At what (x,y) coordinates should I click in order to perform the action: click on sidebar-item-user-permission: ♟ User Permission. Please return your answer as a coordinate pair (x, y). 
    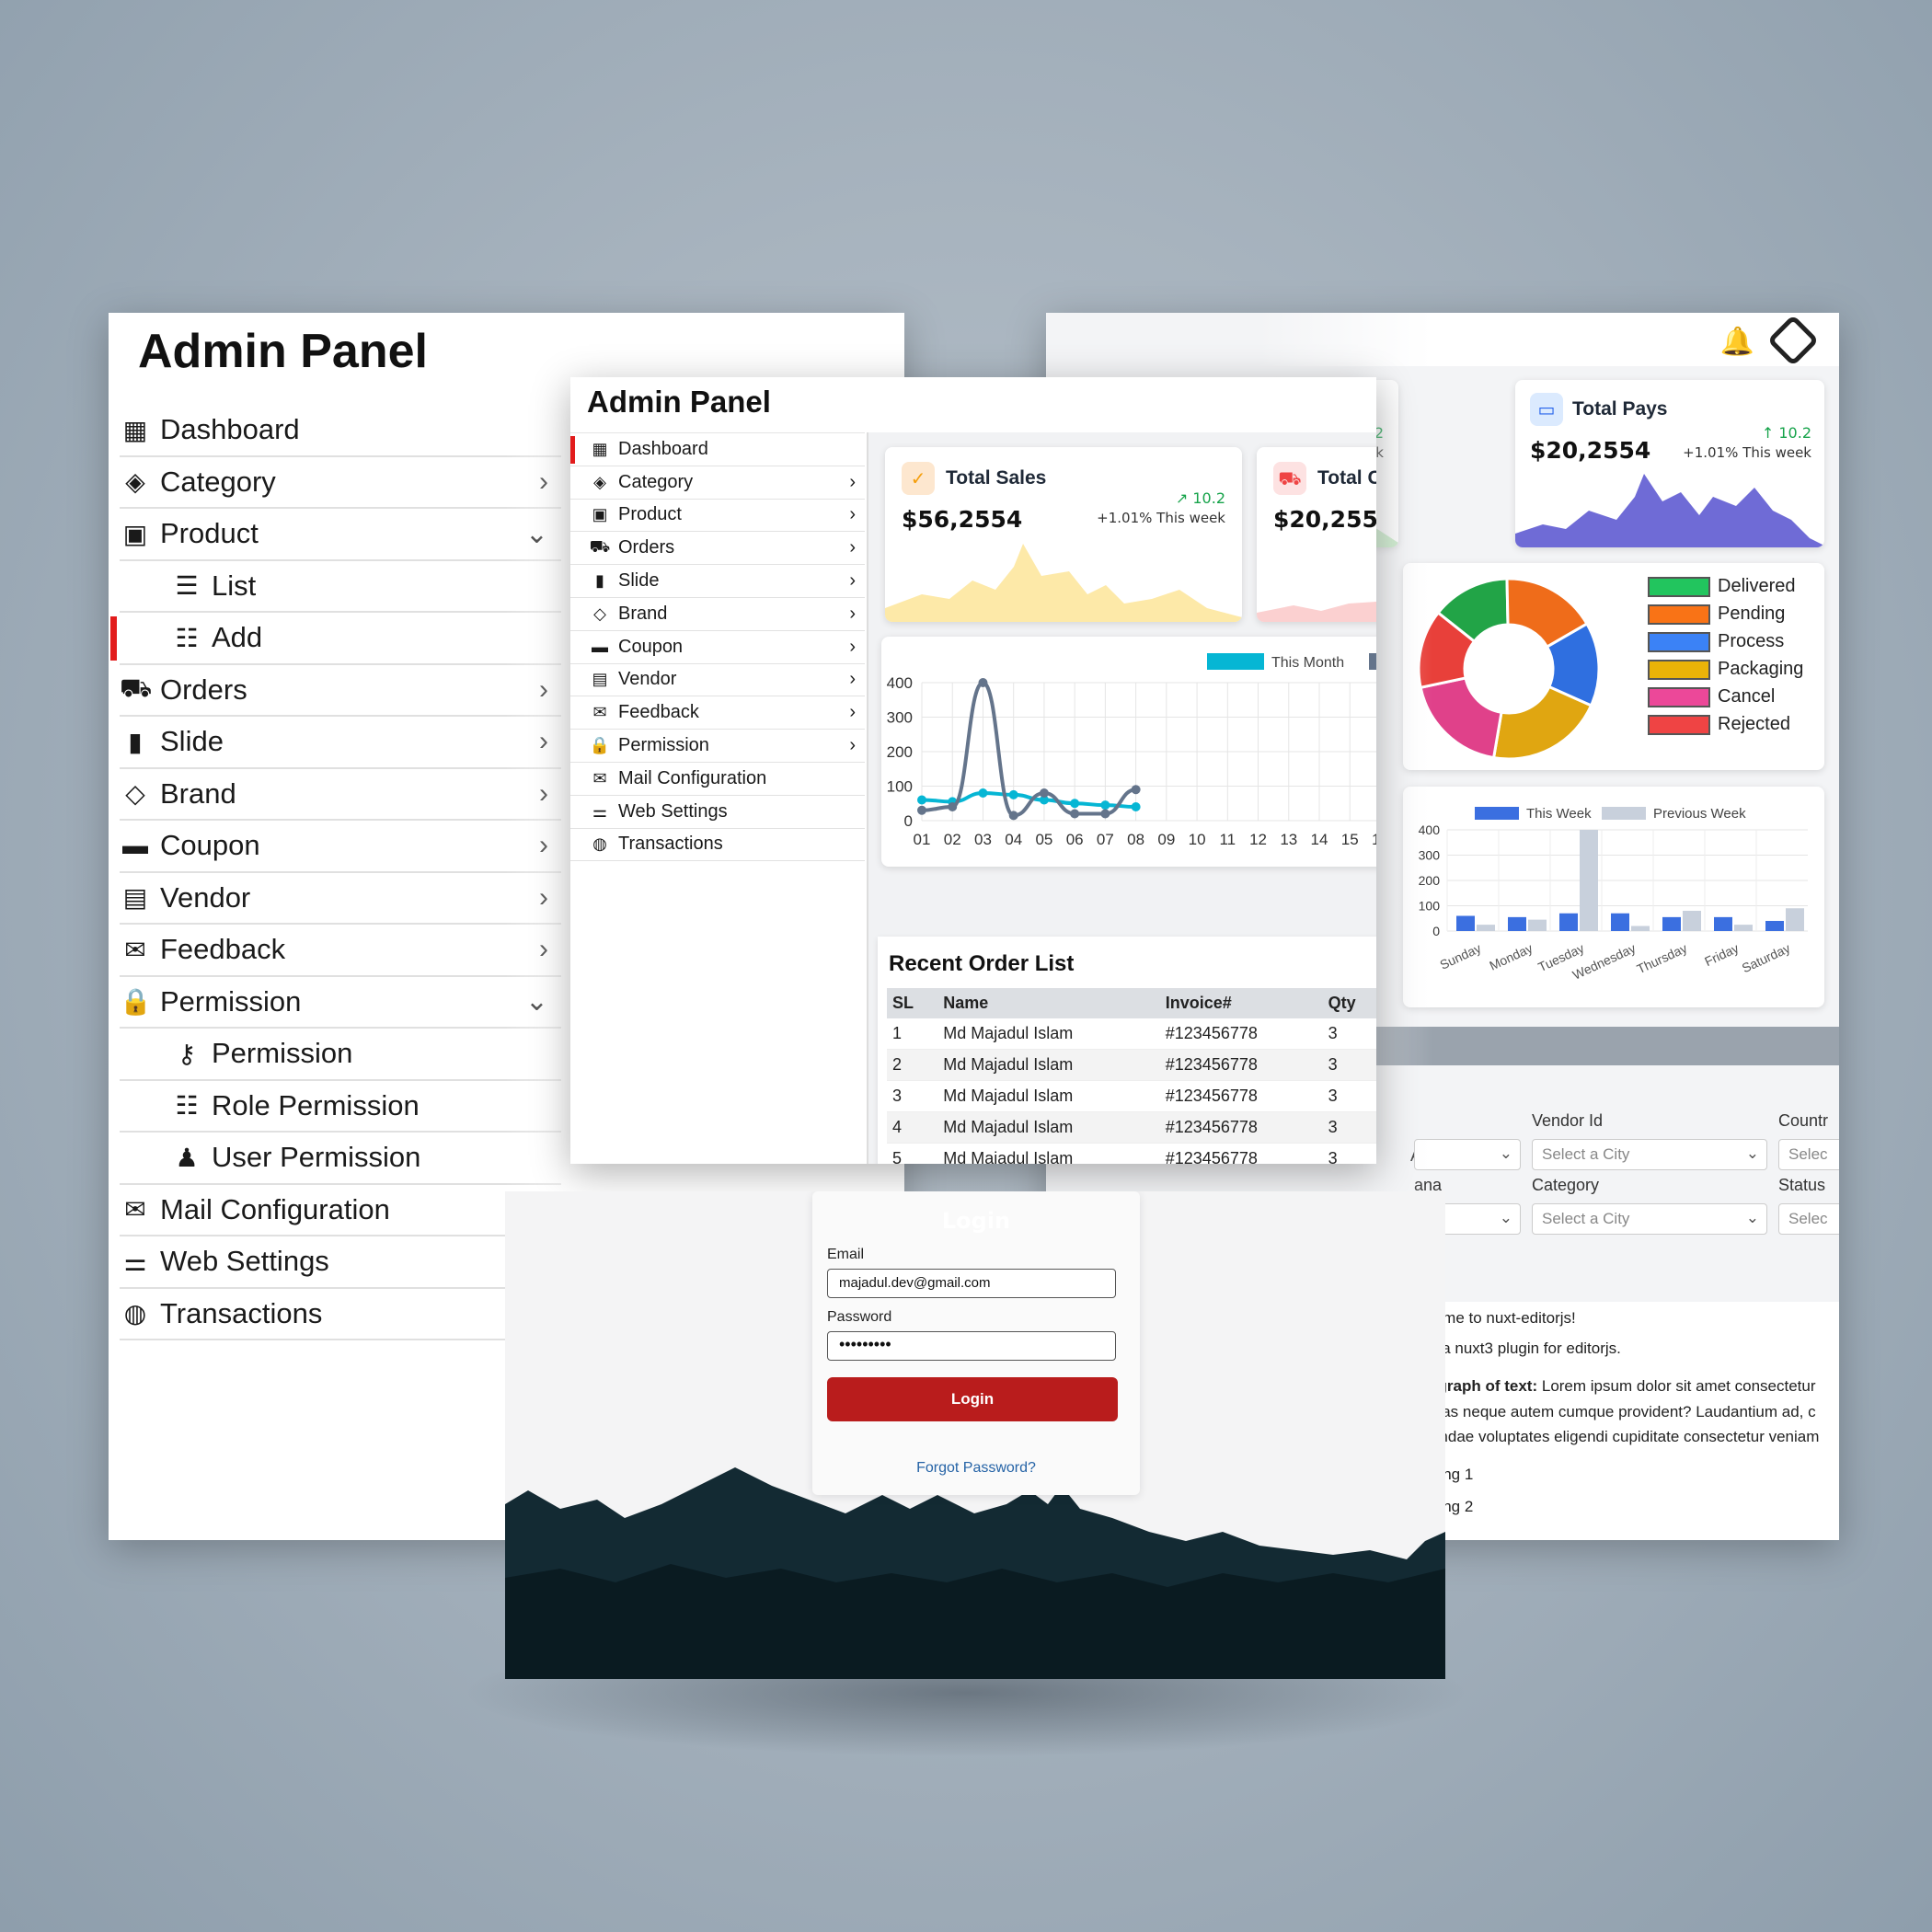
    Looking at the image, I should click on (340, 1159).